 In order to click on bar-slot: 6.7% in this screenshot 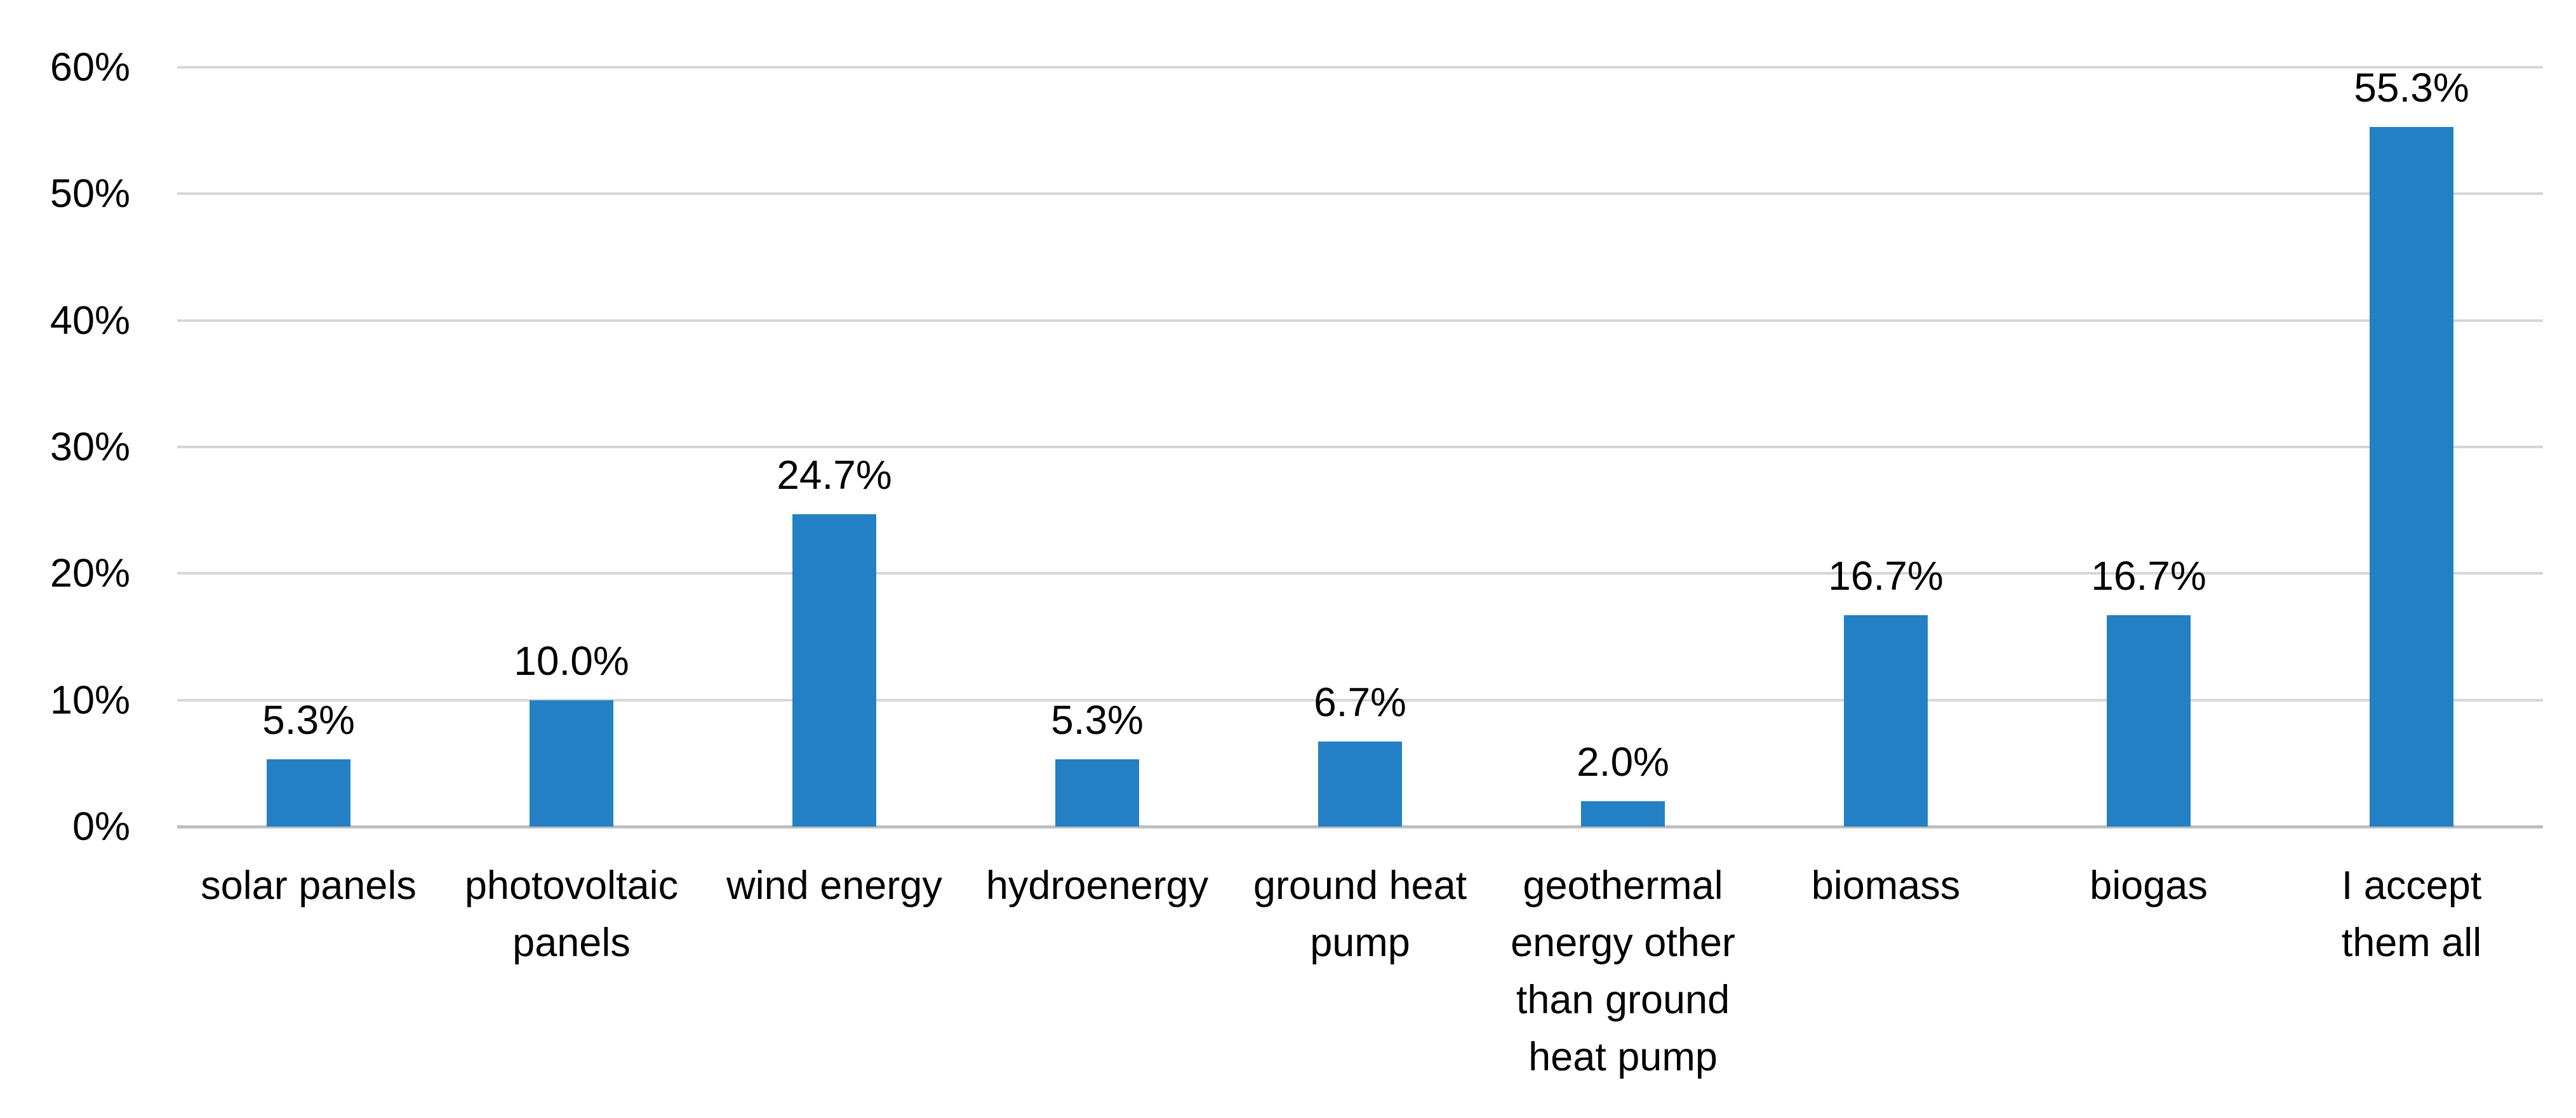, I will do `click(1361, 447)`.